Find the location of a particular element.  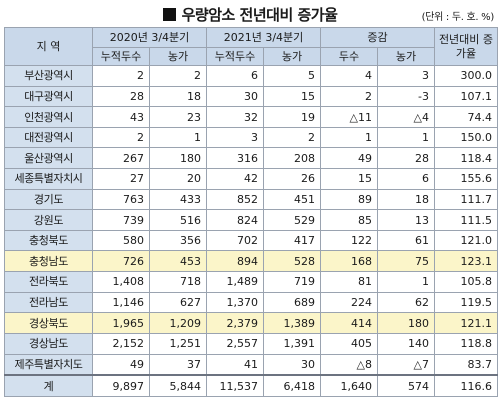

header-rate: 전년대비 증가율 is located at coordinates (466, 46).